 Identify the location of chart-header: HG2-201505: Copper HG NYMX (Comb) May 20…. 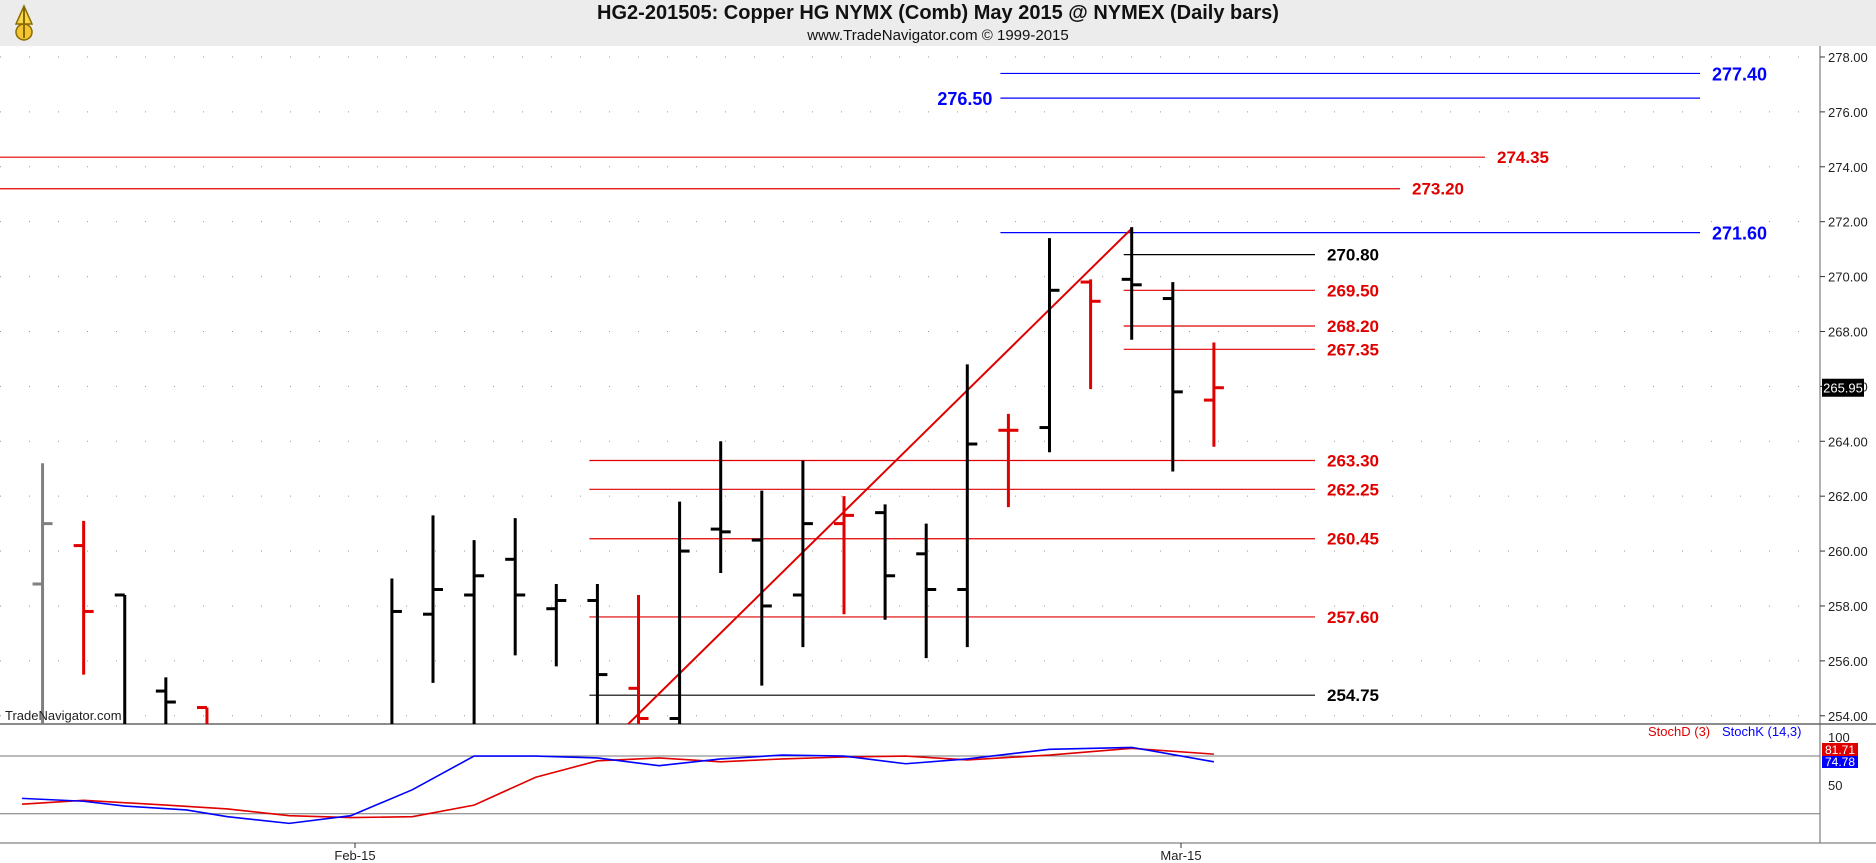
(938, 23).